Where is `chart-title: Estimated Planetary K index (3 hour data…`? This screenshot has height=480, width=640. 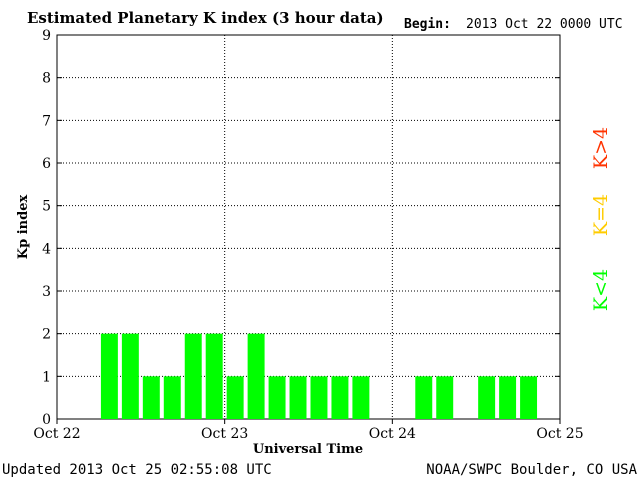 chart-title: Estimated Planetary K index (3 hour data… is located at coordinates (205, 18).